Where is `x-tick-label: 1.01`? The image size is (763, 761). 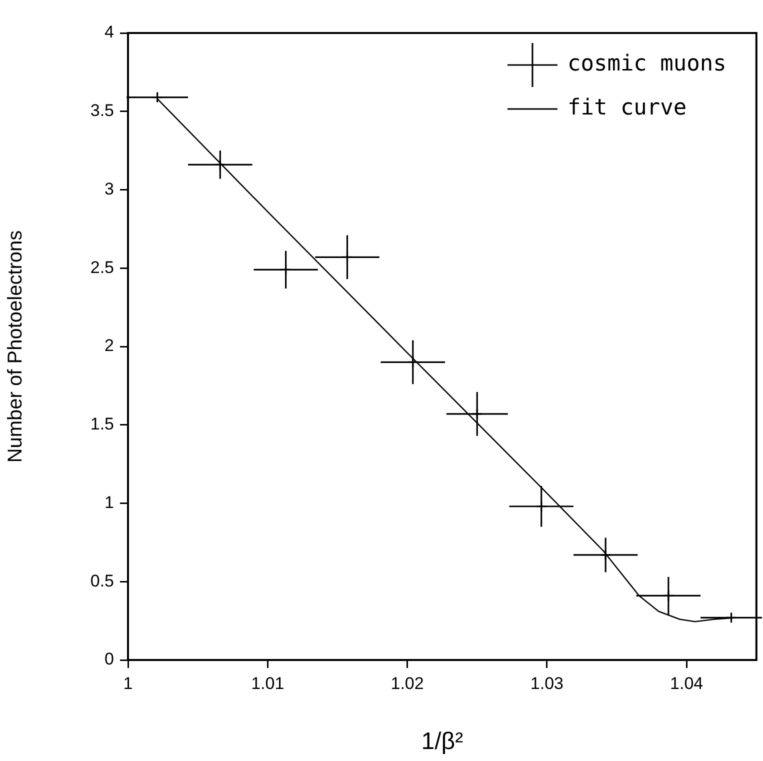 x-tick-label: 1.01 is located at coordinates (267, 683).